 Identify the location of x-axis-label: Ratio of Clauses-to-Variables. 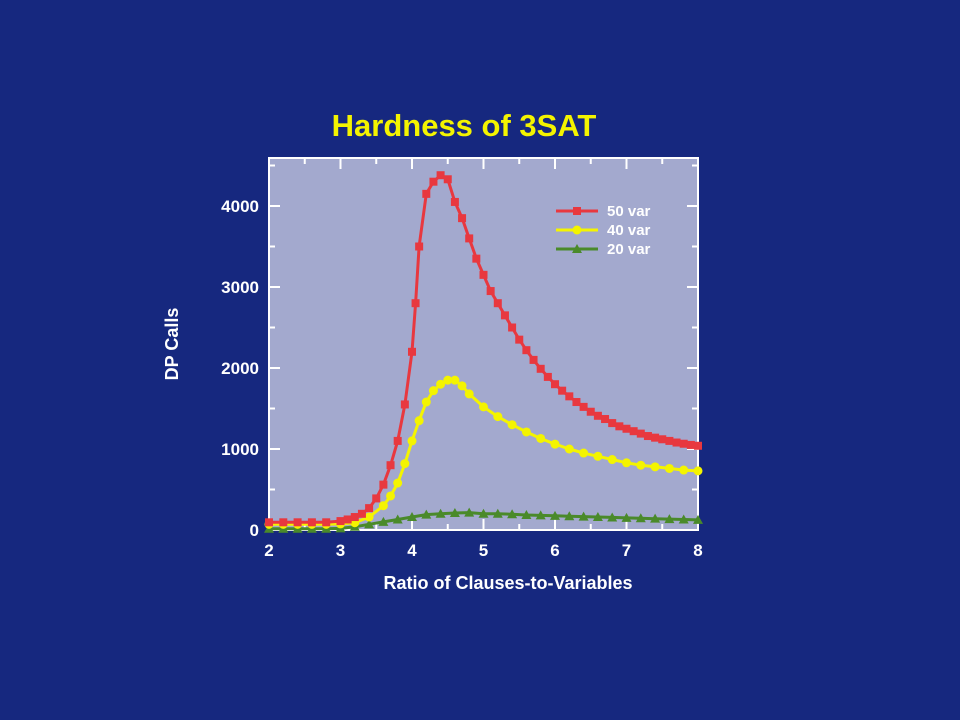
(507, 583).